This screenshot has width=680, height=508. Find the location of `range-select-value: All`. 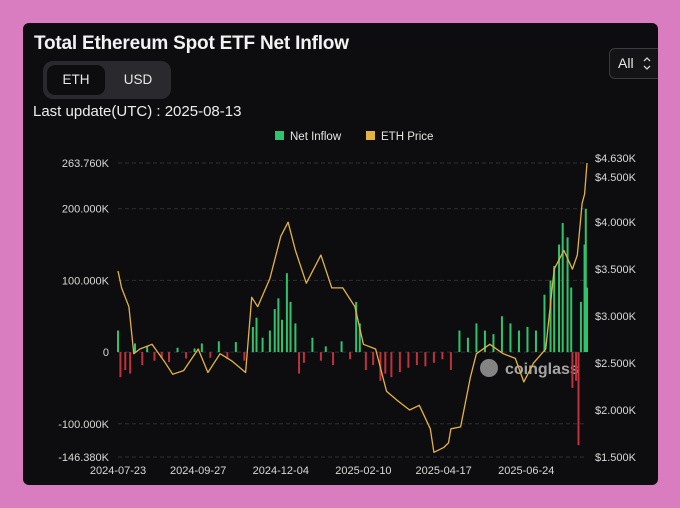

range-select-value: All is located at coordinates (626, 63).